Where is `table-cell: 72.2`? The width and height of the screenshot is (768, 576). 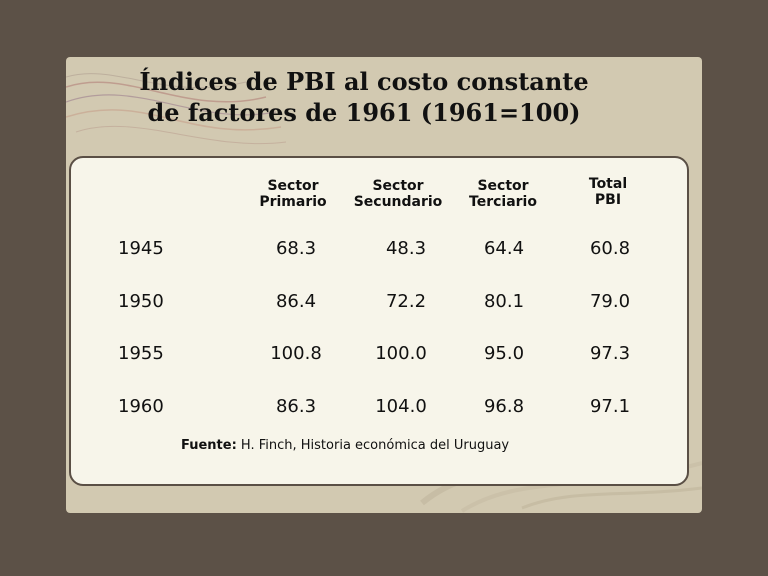 table-cell: 72.2 is located at coordinates (406, 301).